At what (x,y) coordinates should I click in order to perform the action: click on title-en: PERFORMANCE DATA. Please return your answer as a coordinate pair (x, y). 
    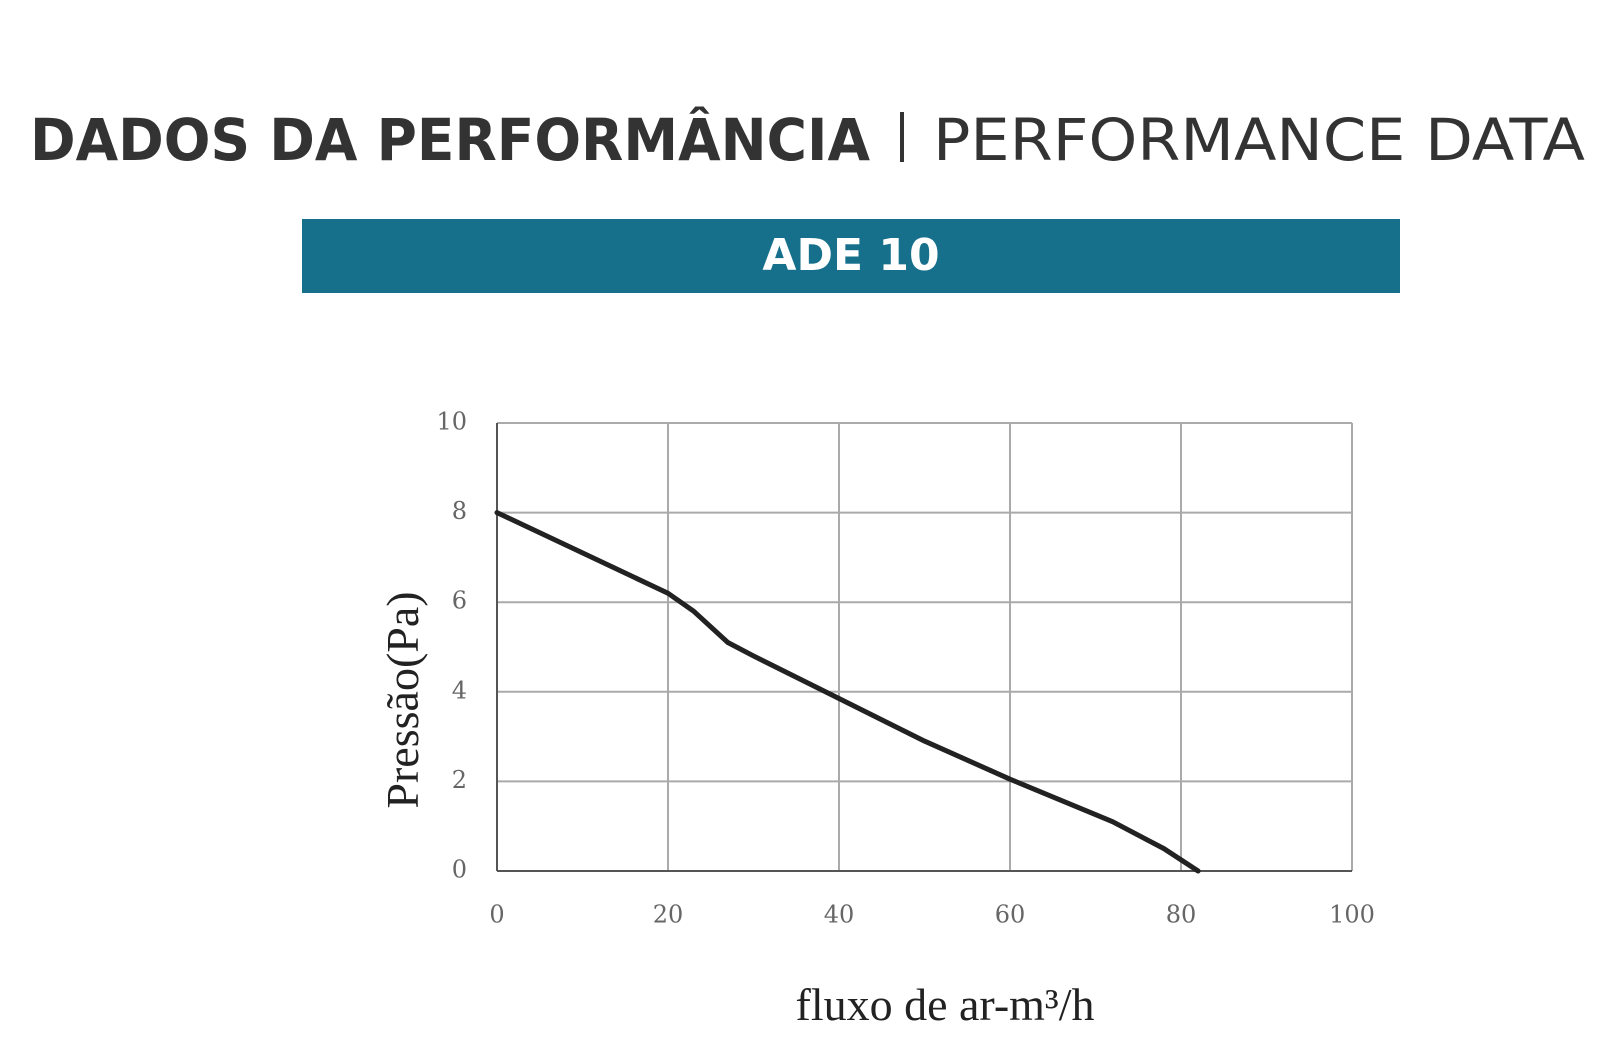
    Looking at the image, I should click on (1259, 140).